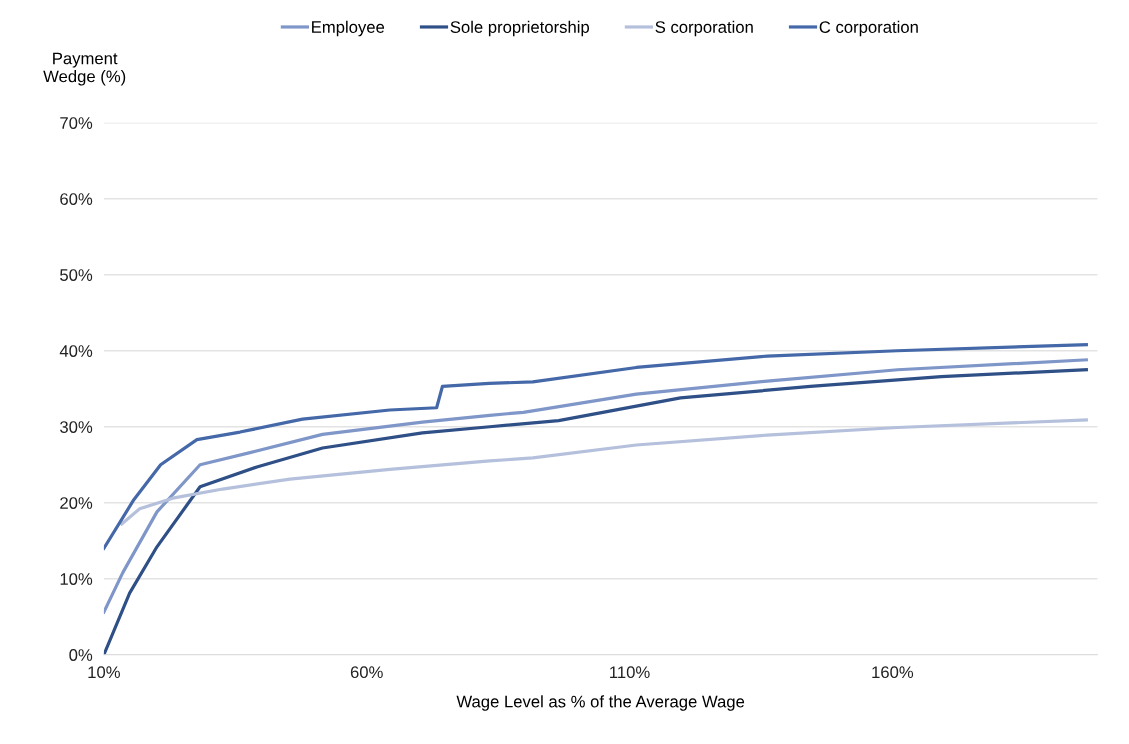 The width and height of the screenshot is (1129, 744). I want to click on y-tick-label: 50%, so click(76, 275).